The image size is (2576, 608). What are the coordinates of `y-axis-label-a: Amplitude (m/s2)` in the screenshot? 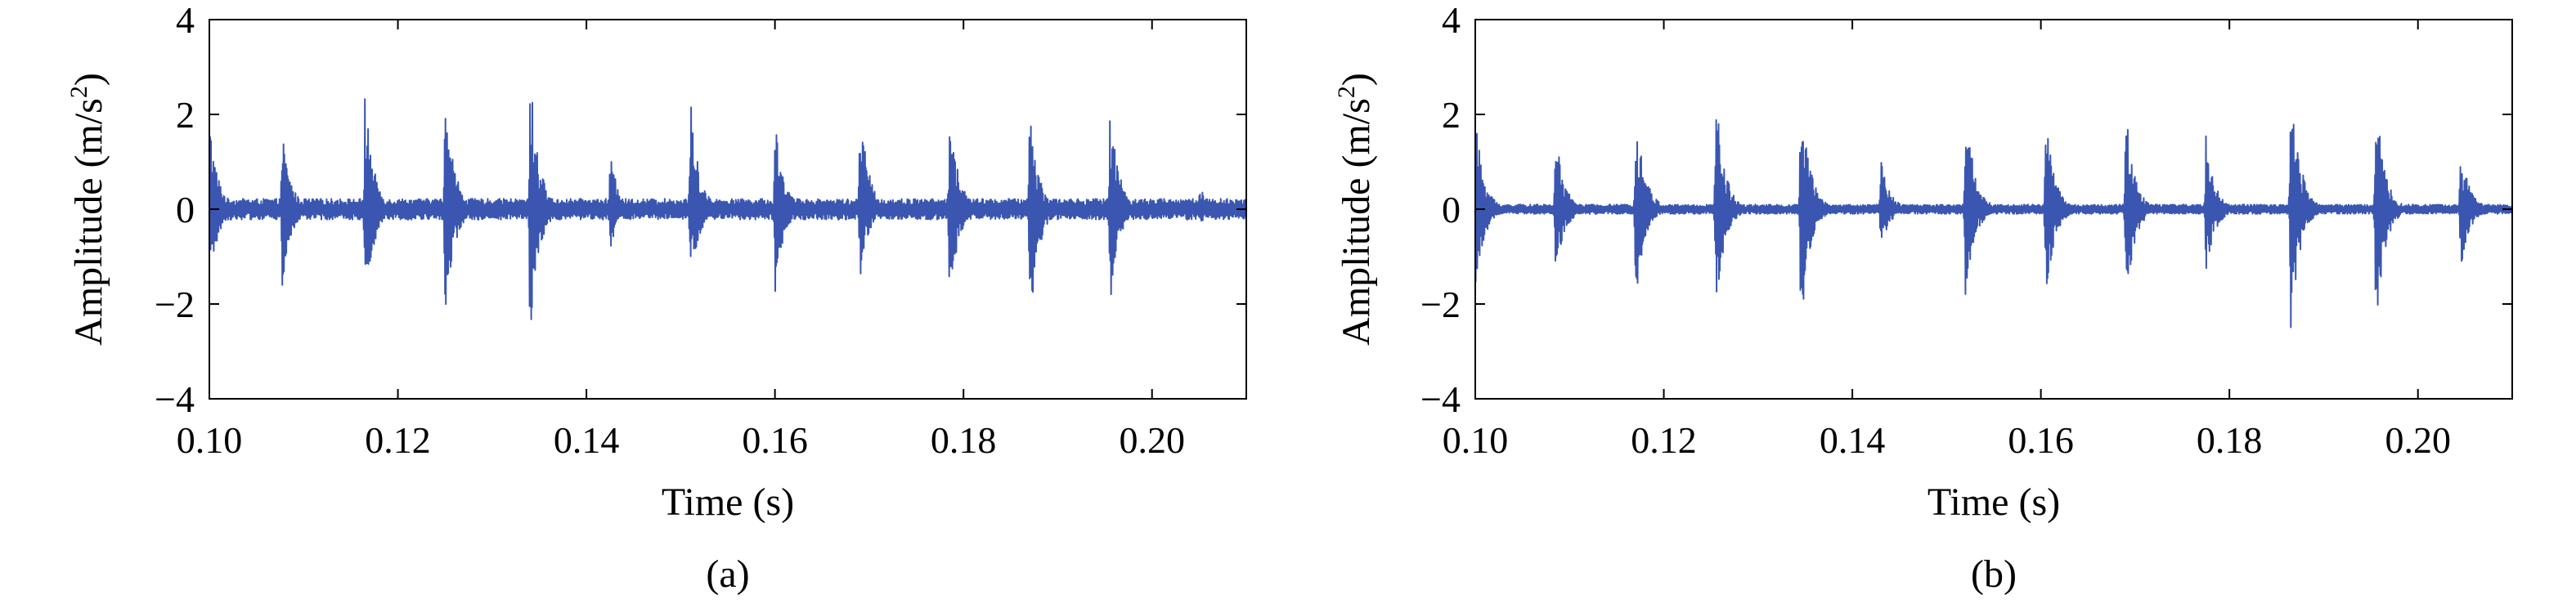 It's located at (88, 209).